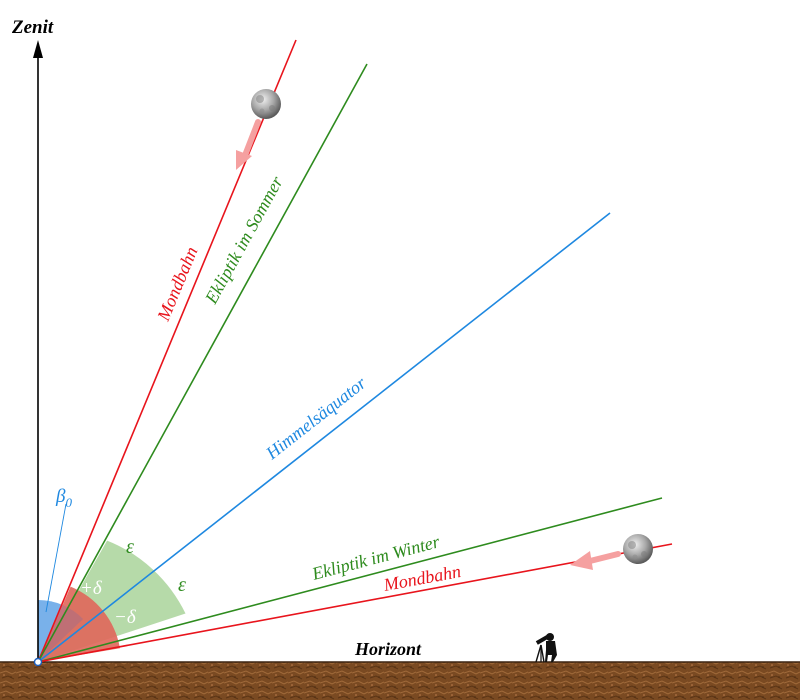 Image resolution: width=800 pixels, height=700 pixels. I want to click on beta0-delta-overlap, so click(61, 633).